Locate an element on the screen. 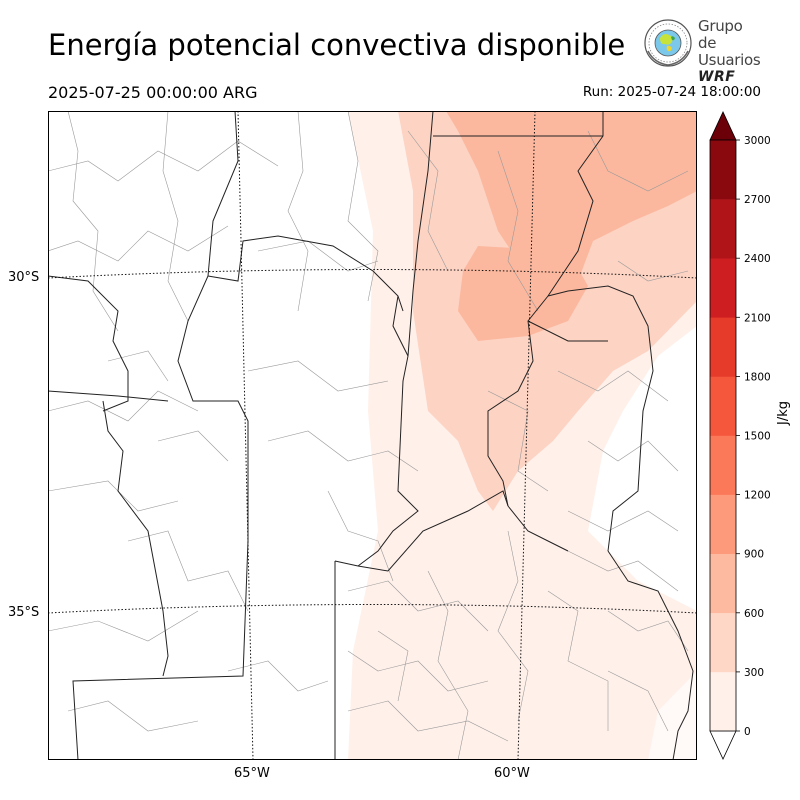  wrf-logo: Grupo de Usuarios WRF is located at coordinates (700, 50).